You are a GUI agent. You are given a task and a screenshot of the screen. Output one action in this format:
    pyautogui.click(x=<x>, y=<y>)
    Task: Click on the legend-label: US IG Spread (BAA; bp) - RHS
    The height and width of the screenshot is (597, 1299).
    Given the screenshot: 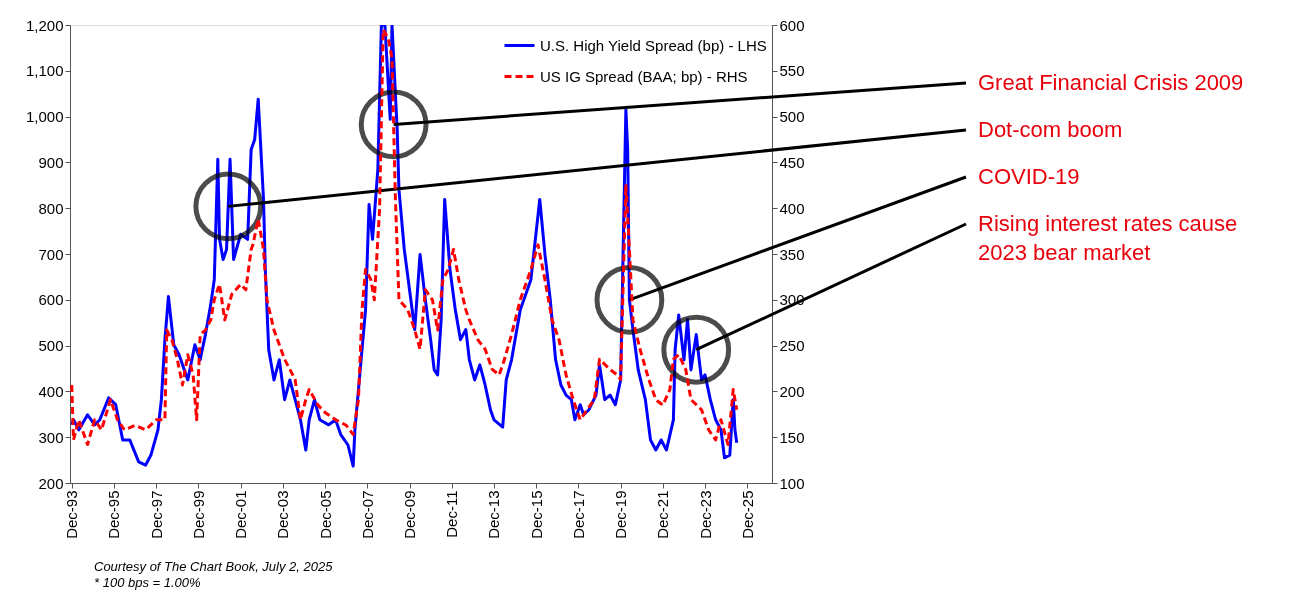 What is the action you would take?
    pyautogui.click(x=644, y=76)
    